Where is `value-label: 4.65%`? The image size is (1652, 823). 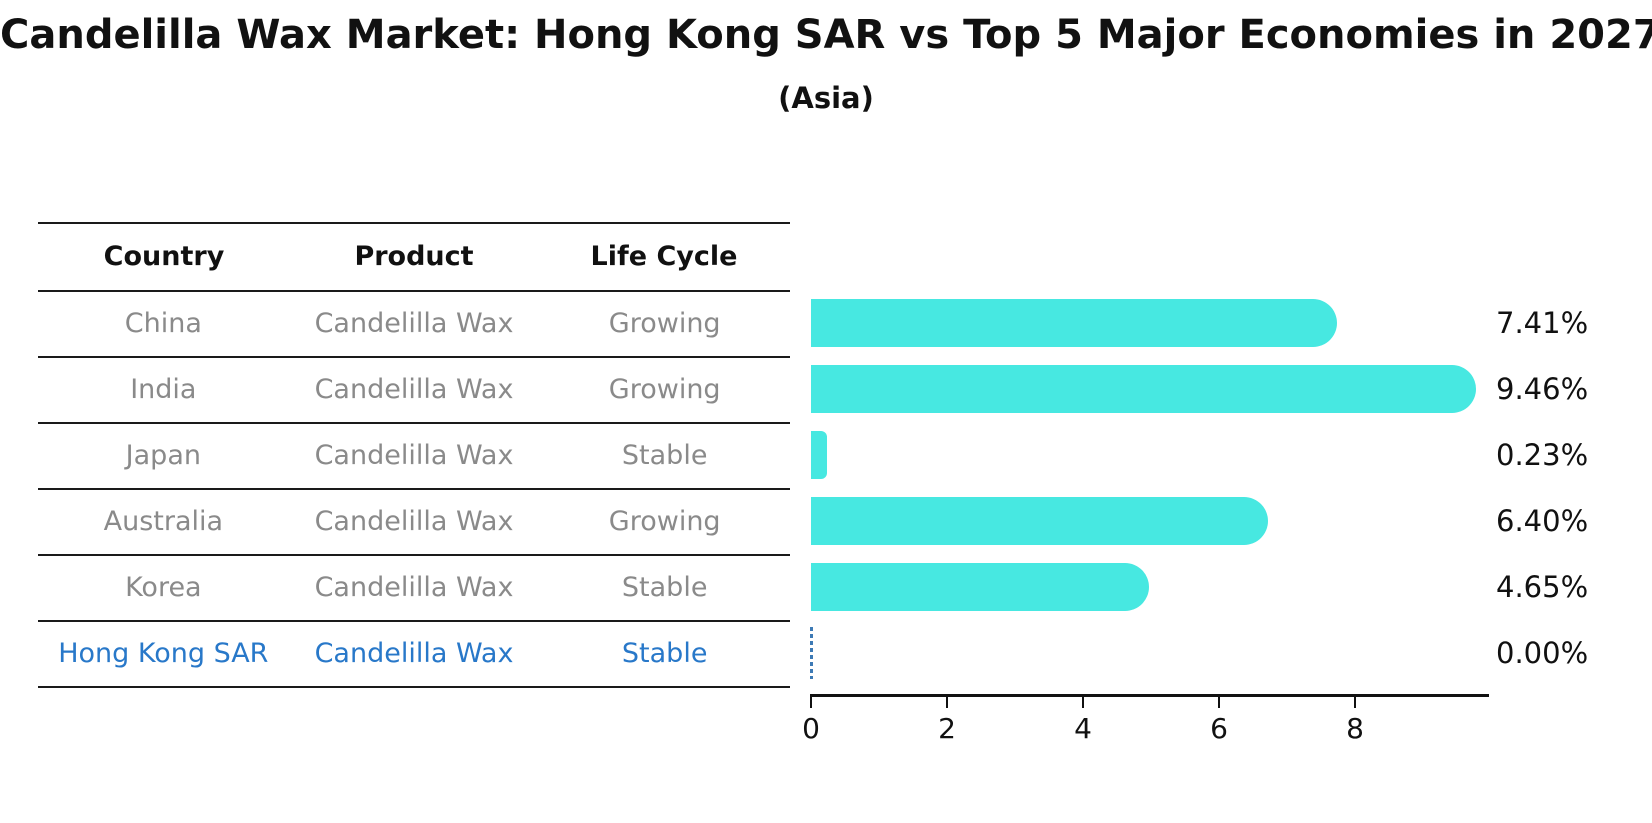
value-label: 4.65% is located at coordinates (1542, 587).